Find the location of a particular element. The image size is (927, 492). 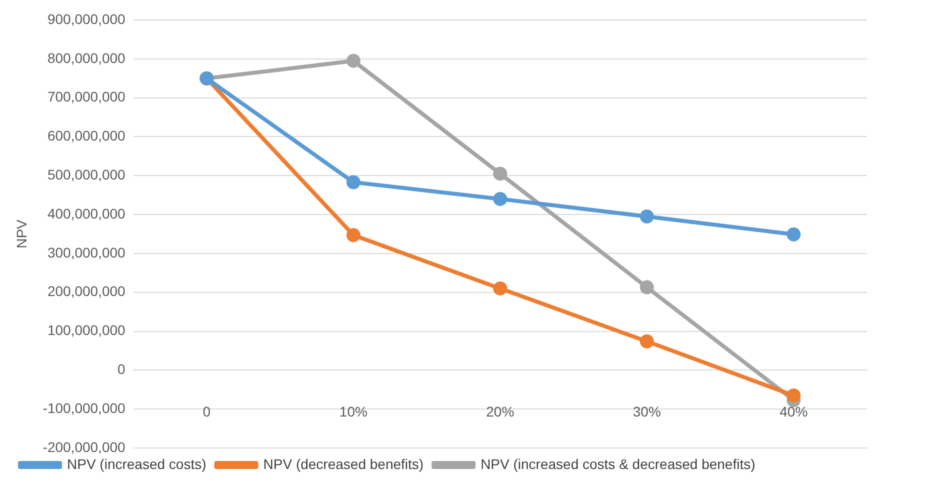

y-tick-label: 400,000,000 is located at coordinates (86, 213).